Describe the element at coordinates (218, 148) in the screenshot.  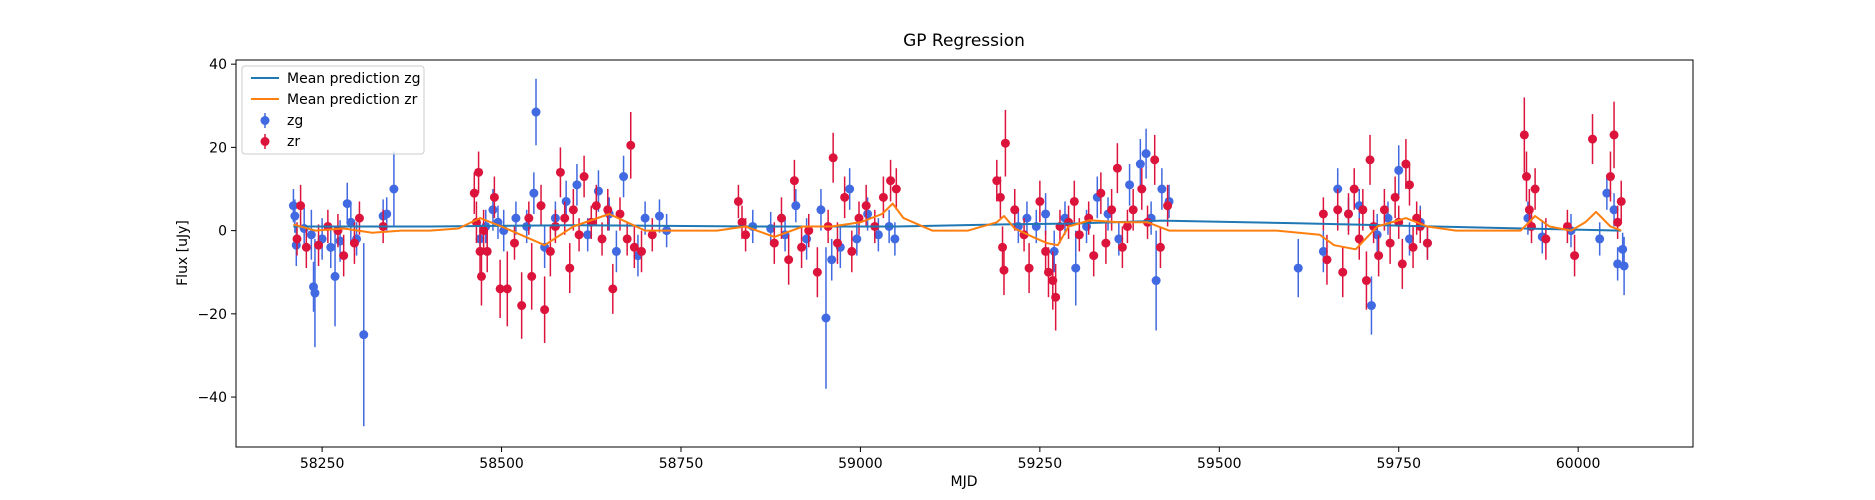
I see `y-tick-label: 20` at that location.